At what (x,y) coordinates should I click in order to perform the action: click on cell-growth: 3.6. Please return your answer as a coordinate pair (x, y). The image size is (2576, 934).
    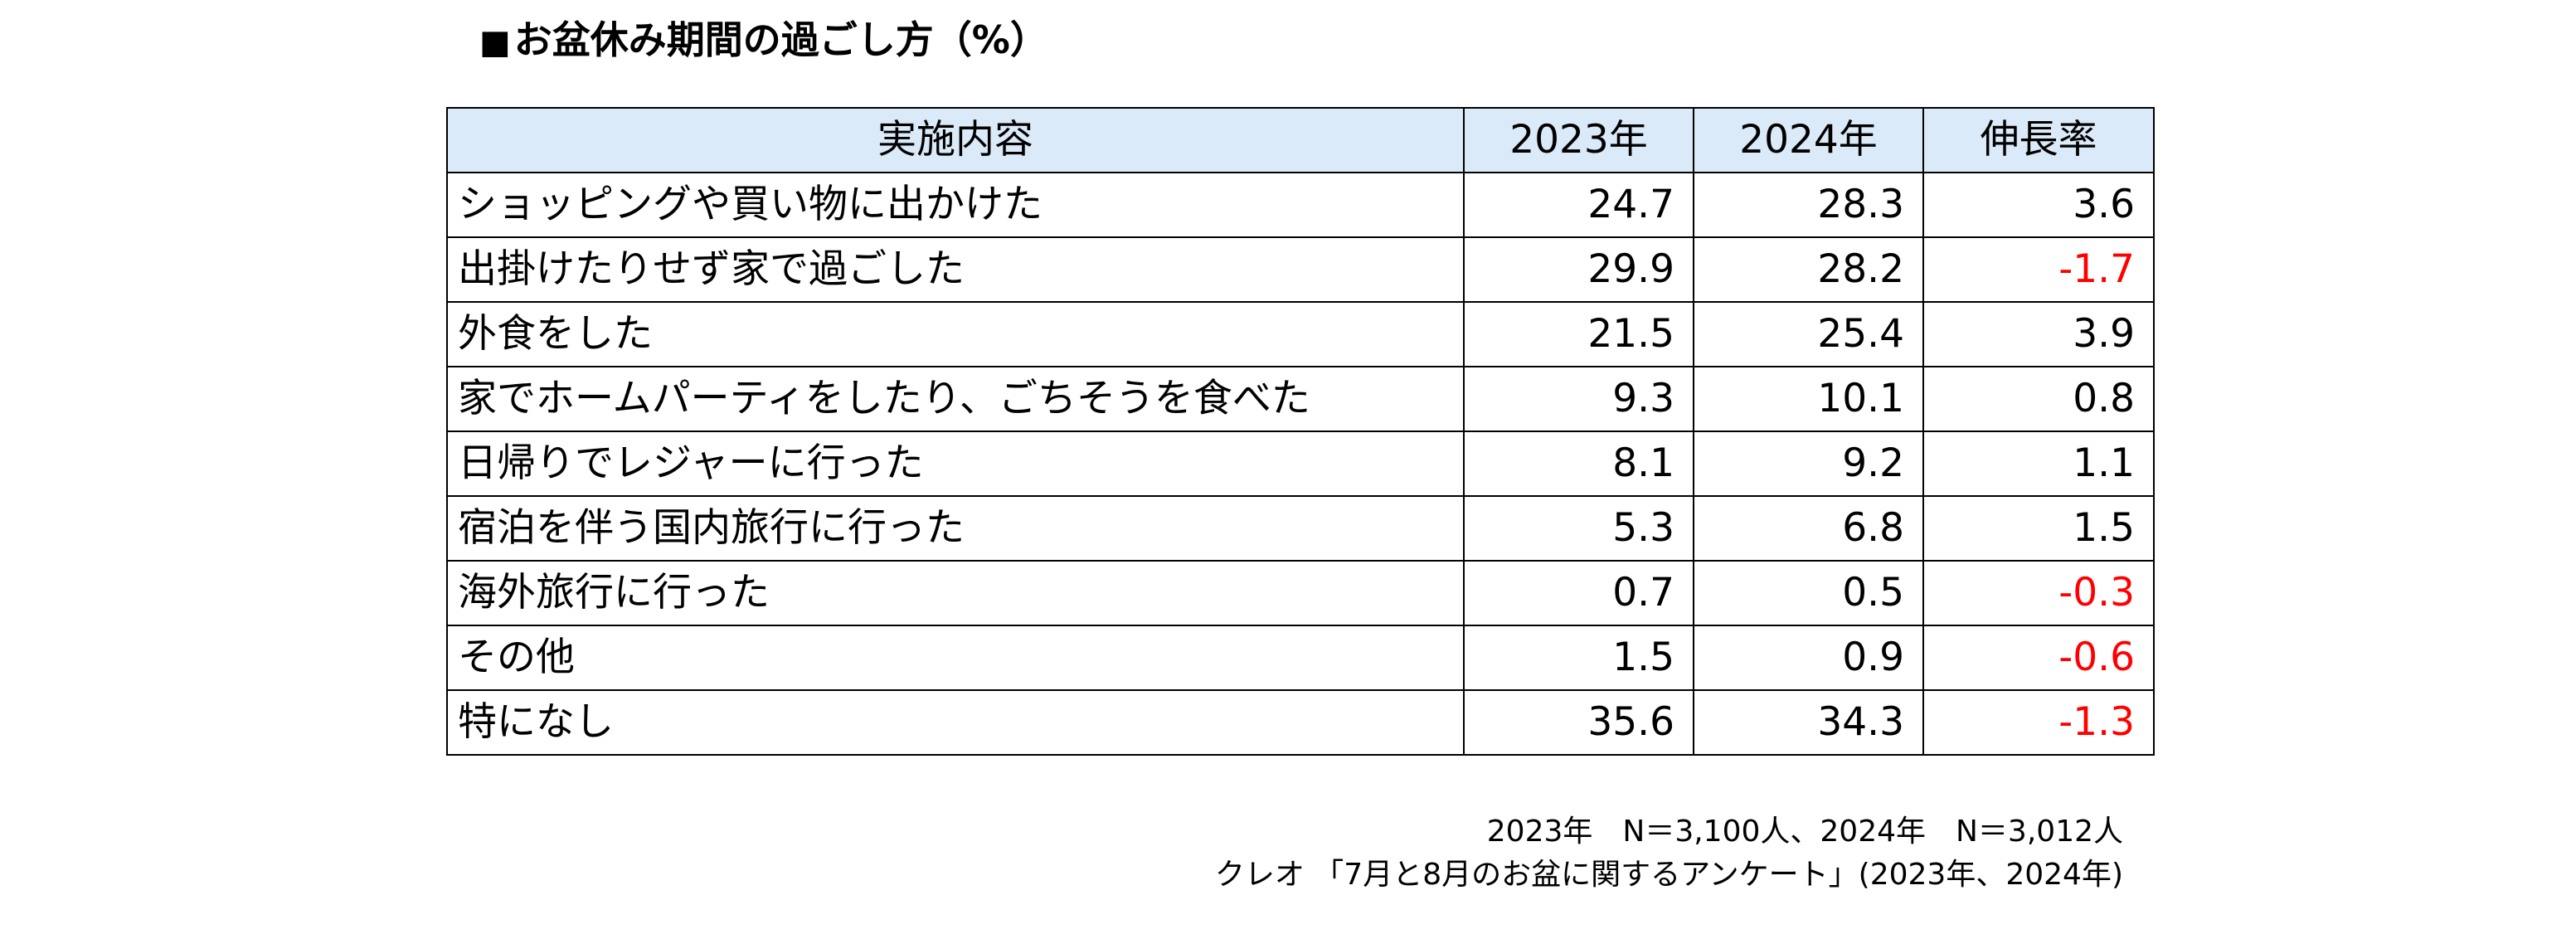
    Looking at the image, I should click on (2039, 205).